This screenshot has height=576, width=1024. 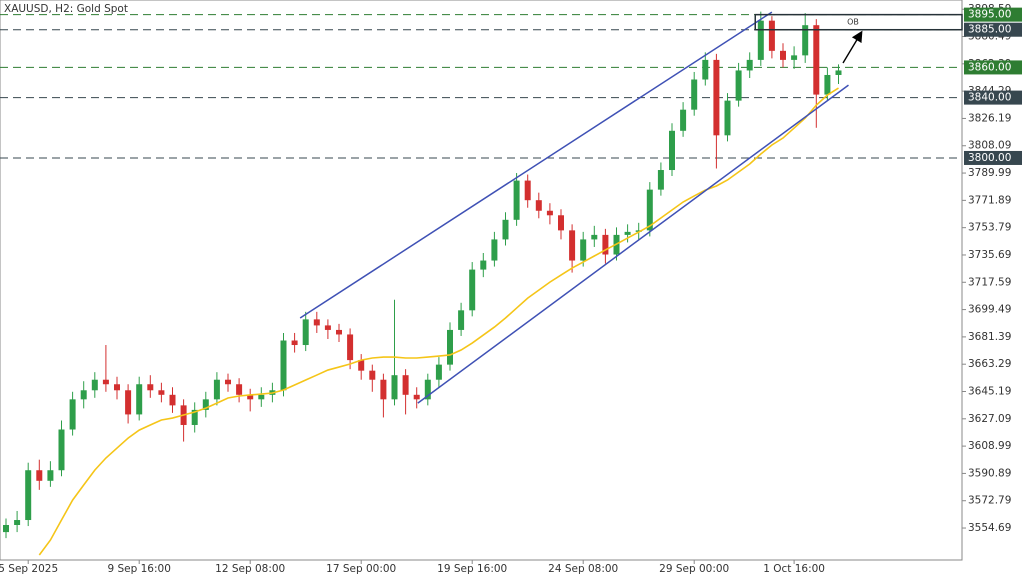 I want to click on level-label: 3840.00, so click(x=989, y=98).